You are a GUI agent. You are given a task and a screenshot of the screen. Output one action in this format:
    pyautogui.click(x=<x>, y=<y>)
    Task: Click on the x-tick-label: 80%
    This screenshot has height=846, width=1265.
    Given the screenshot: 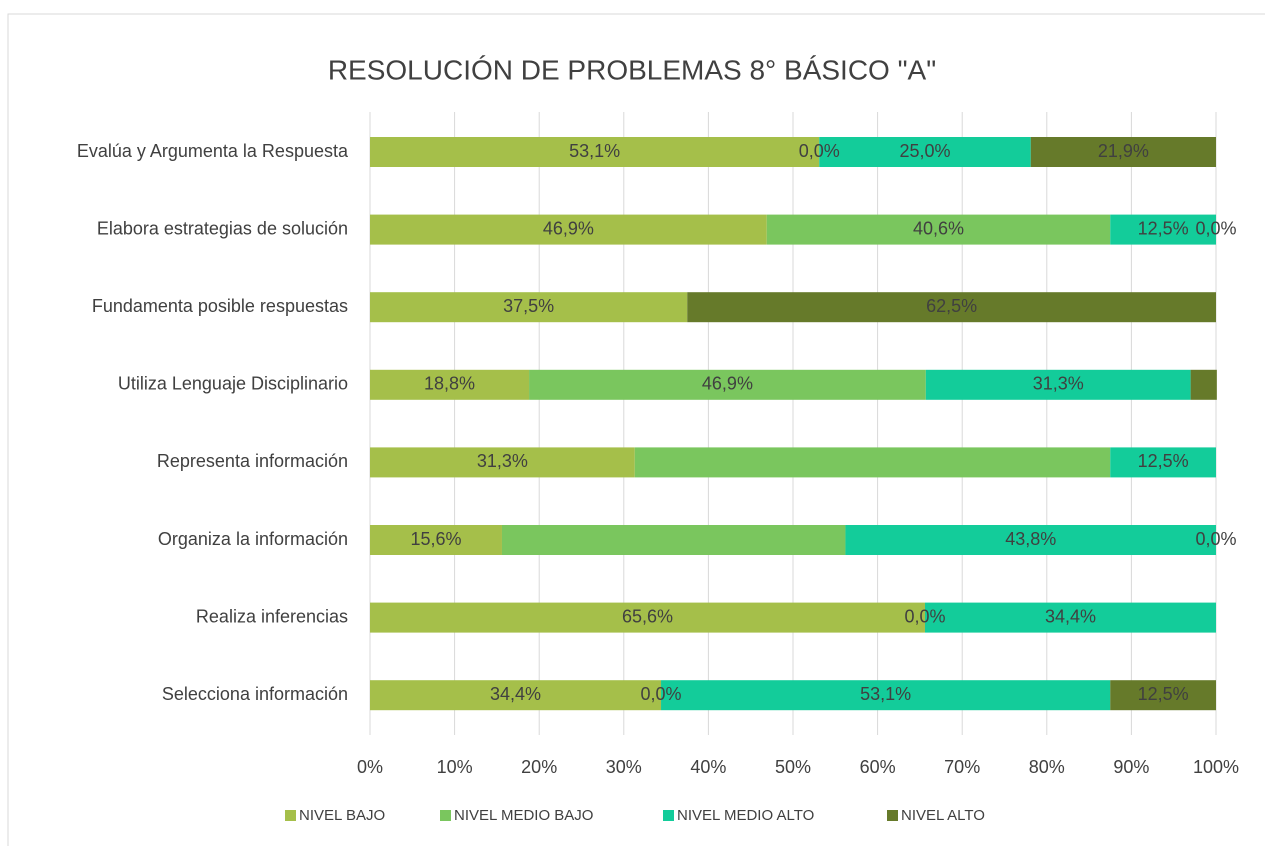 What is the action you would take?
    pyautogui.click(x=1047, y=767)
    